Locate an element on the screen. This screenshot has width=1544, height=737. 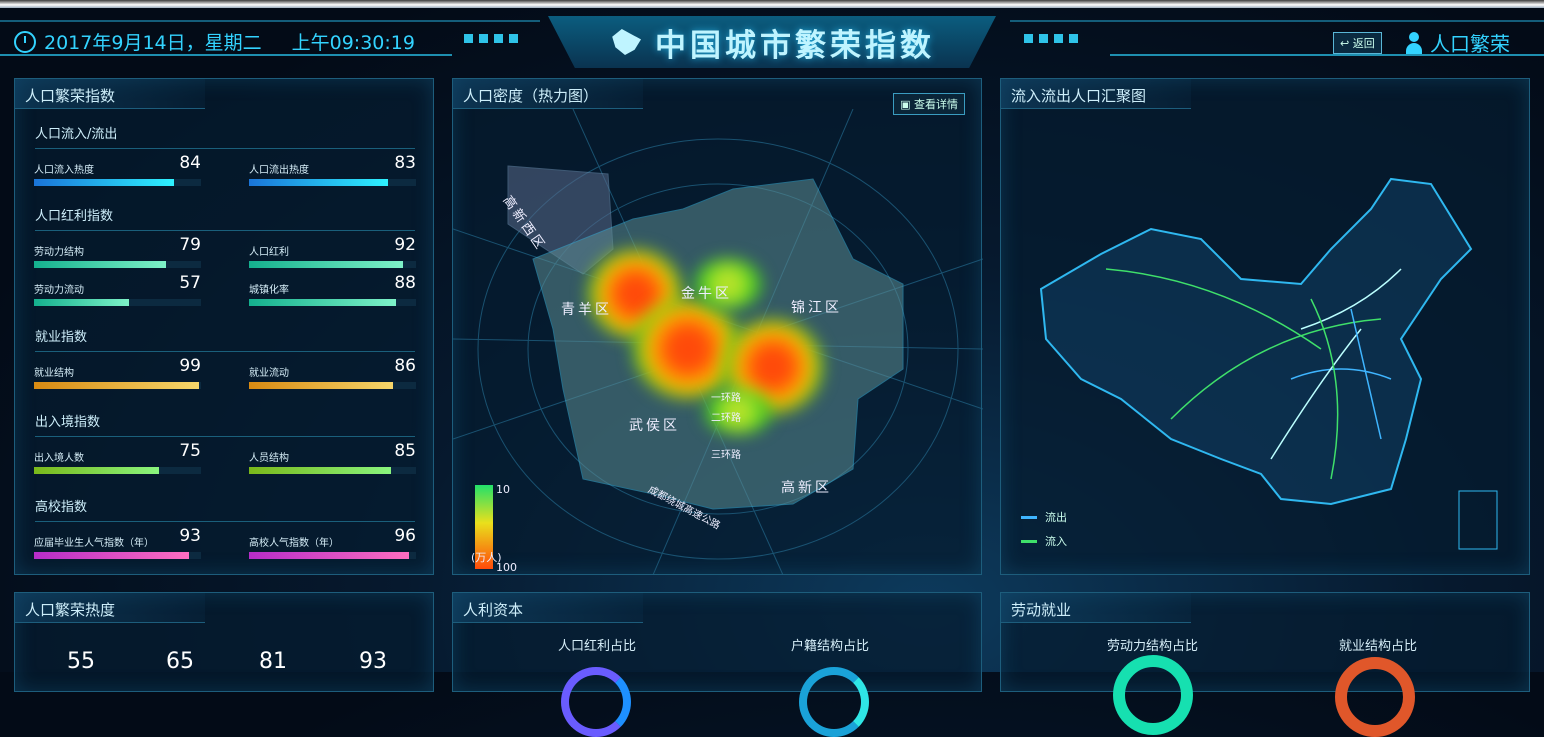
metric-label: 劳动力流动 is located at coordinates (59, 290).